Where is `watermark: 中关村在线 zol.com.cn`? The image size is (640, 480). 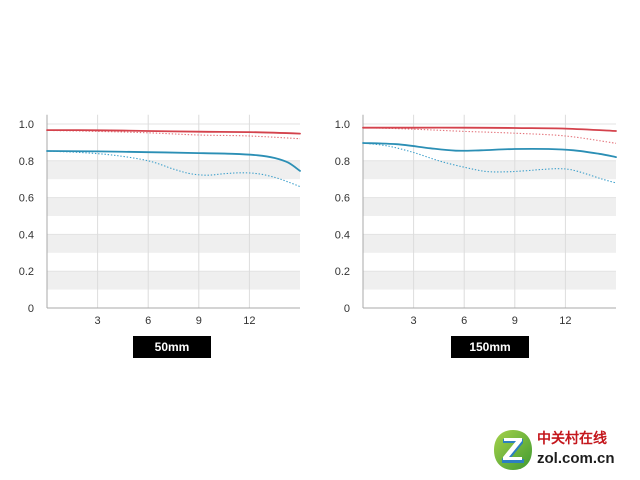
watermark: 中关村在线 zol.com.cn is located at coordinates (561, 450).